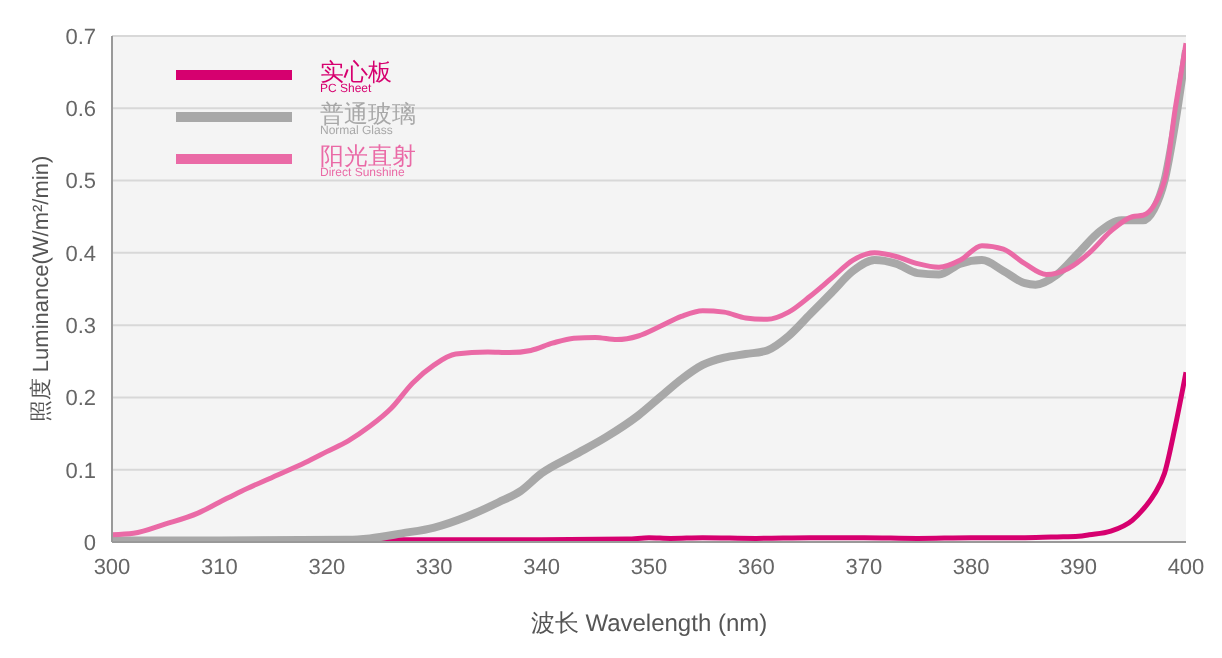  I want to click on x-tick-label: 340, so click(541, 567).